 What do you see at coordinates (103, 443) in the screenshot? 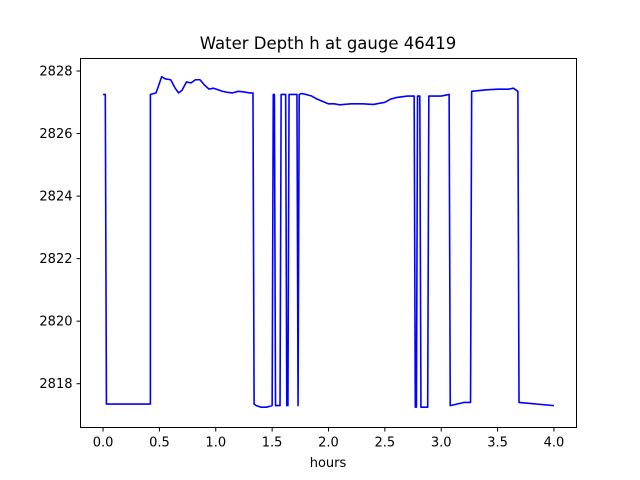
I see `x-tick-label: 0.0` at bounding box center [103, 443].